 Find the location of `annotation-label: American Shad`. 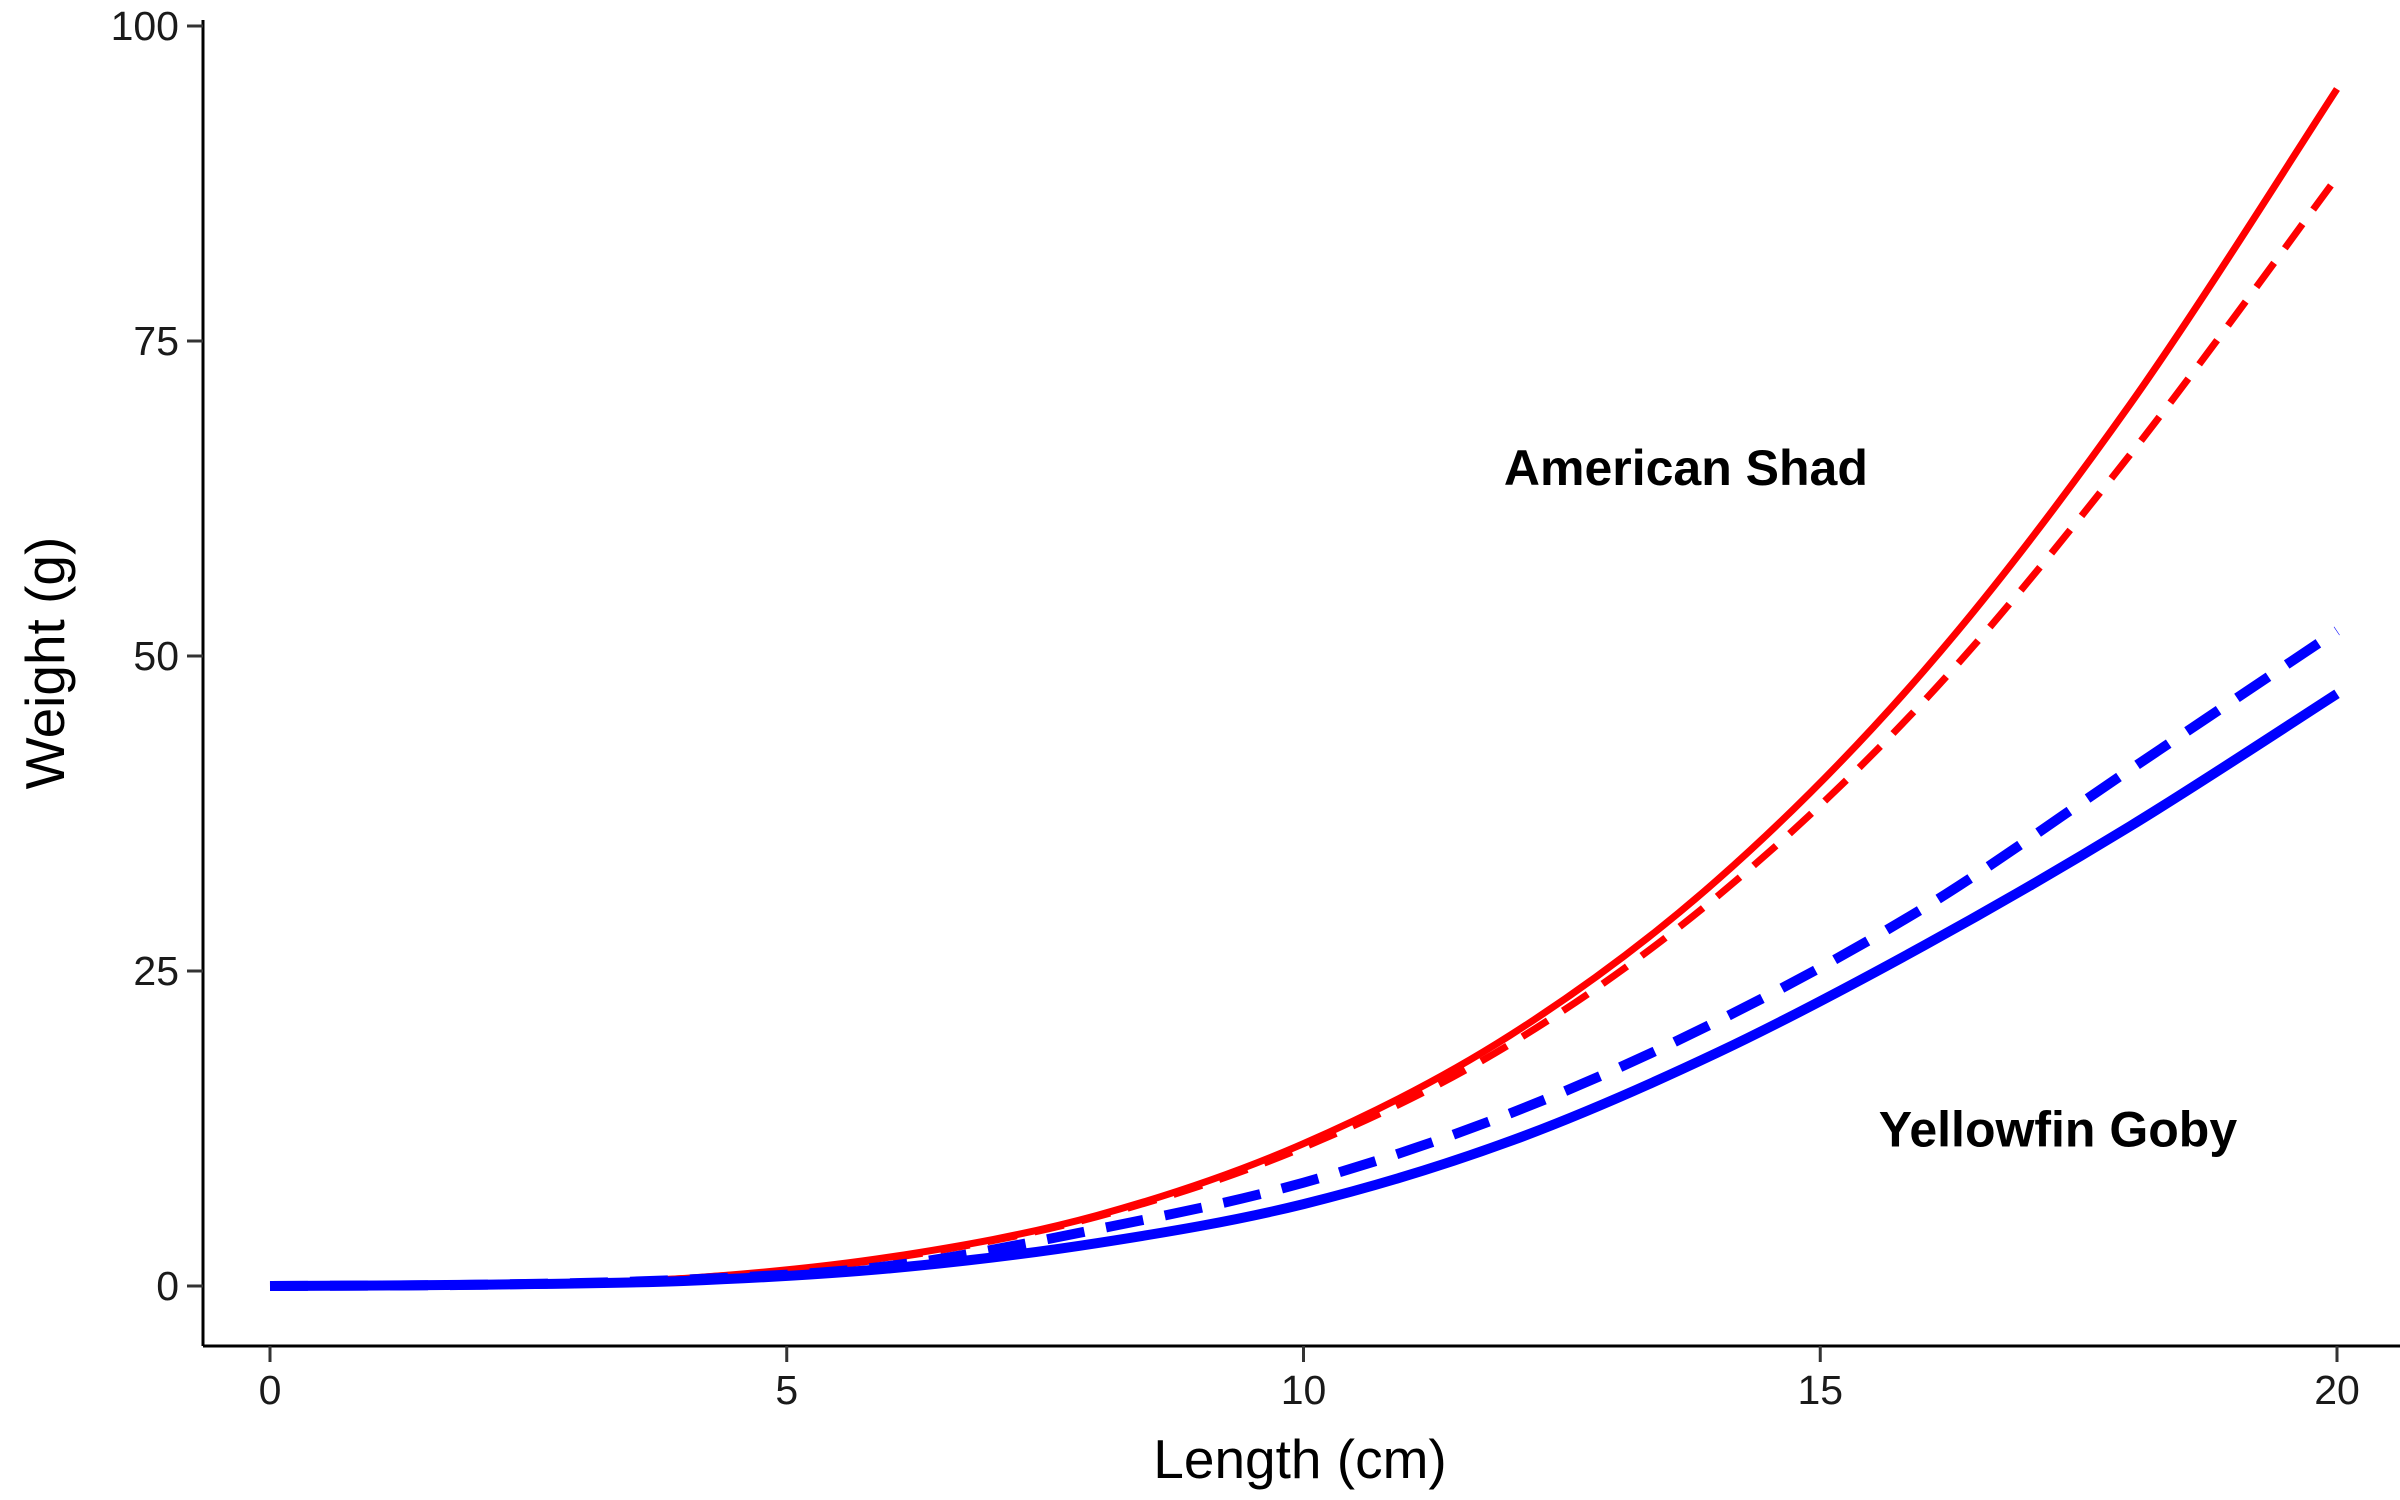

annotation-label: American Shad is located at coordinates (1686, 468).